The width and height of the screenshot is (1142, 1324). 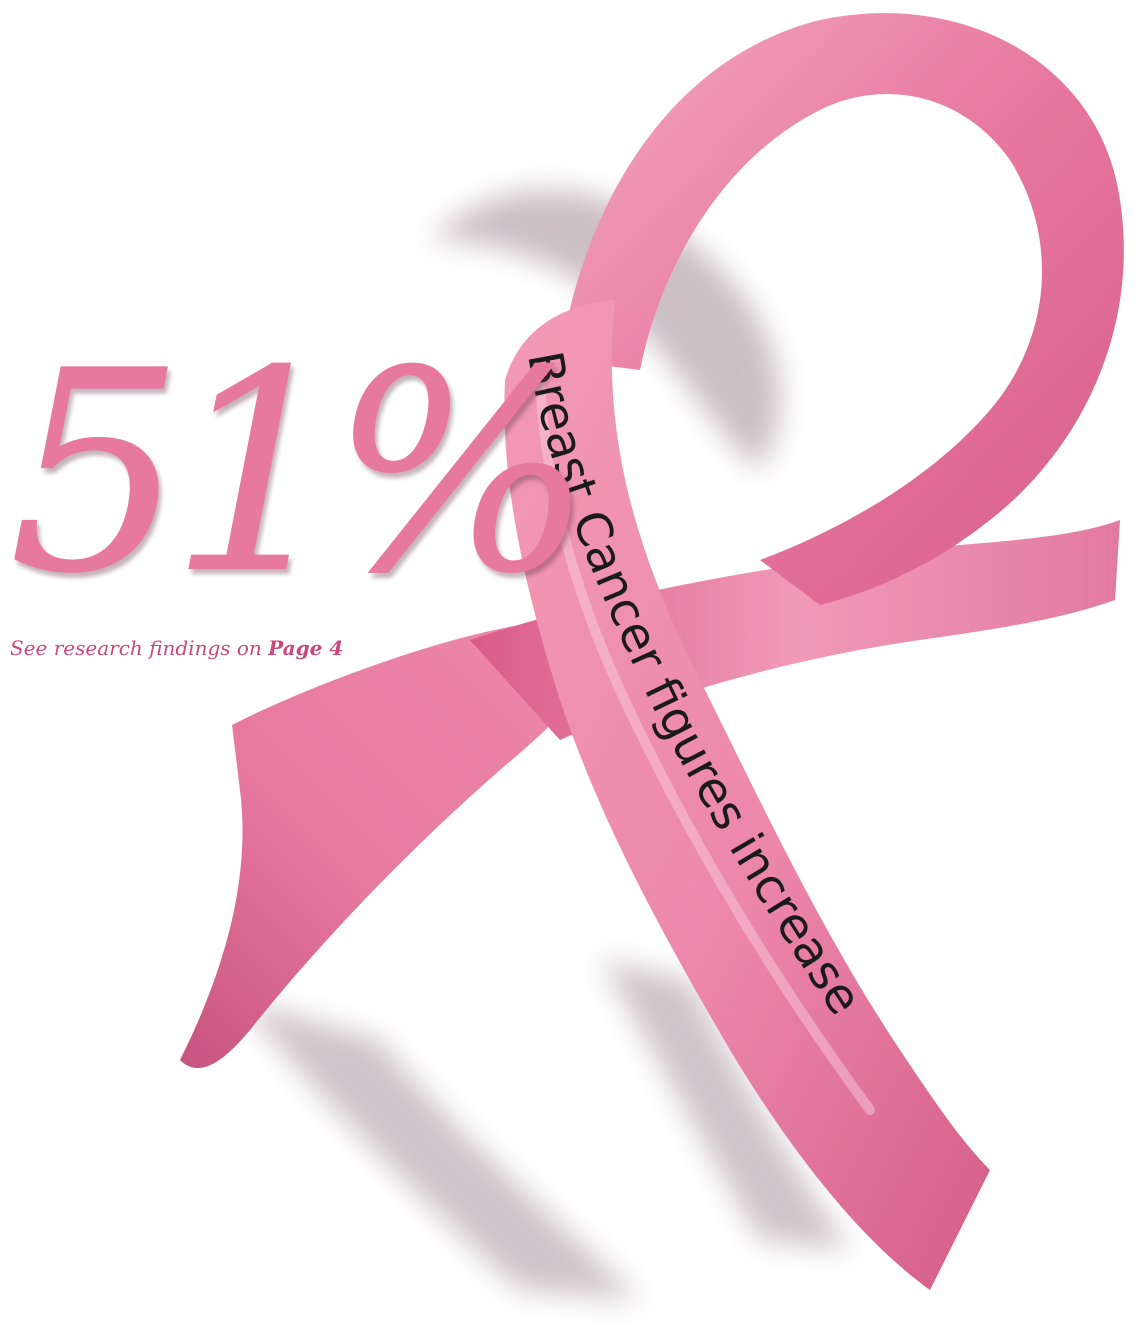 What do you see at coordinates (301, 473) in the screenshot?
I see `headline-percentage: 51%` at bounding box center [301, 473].